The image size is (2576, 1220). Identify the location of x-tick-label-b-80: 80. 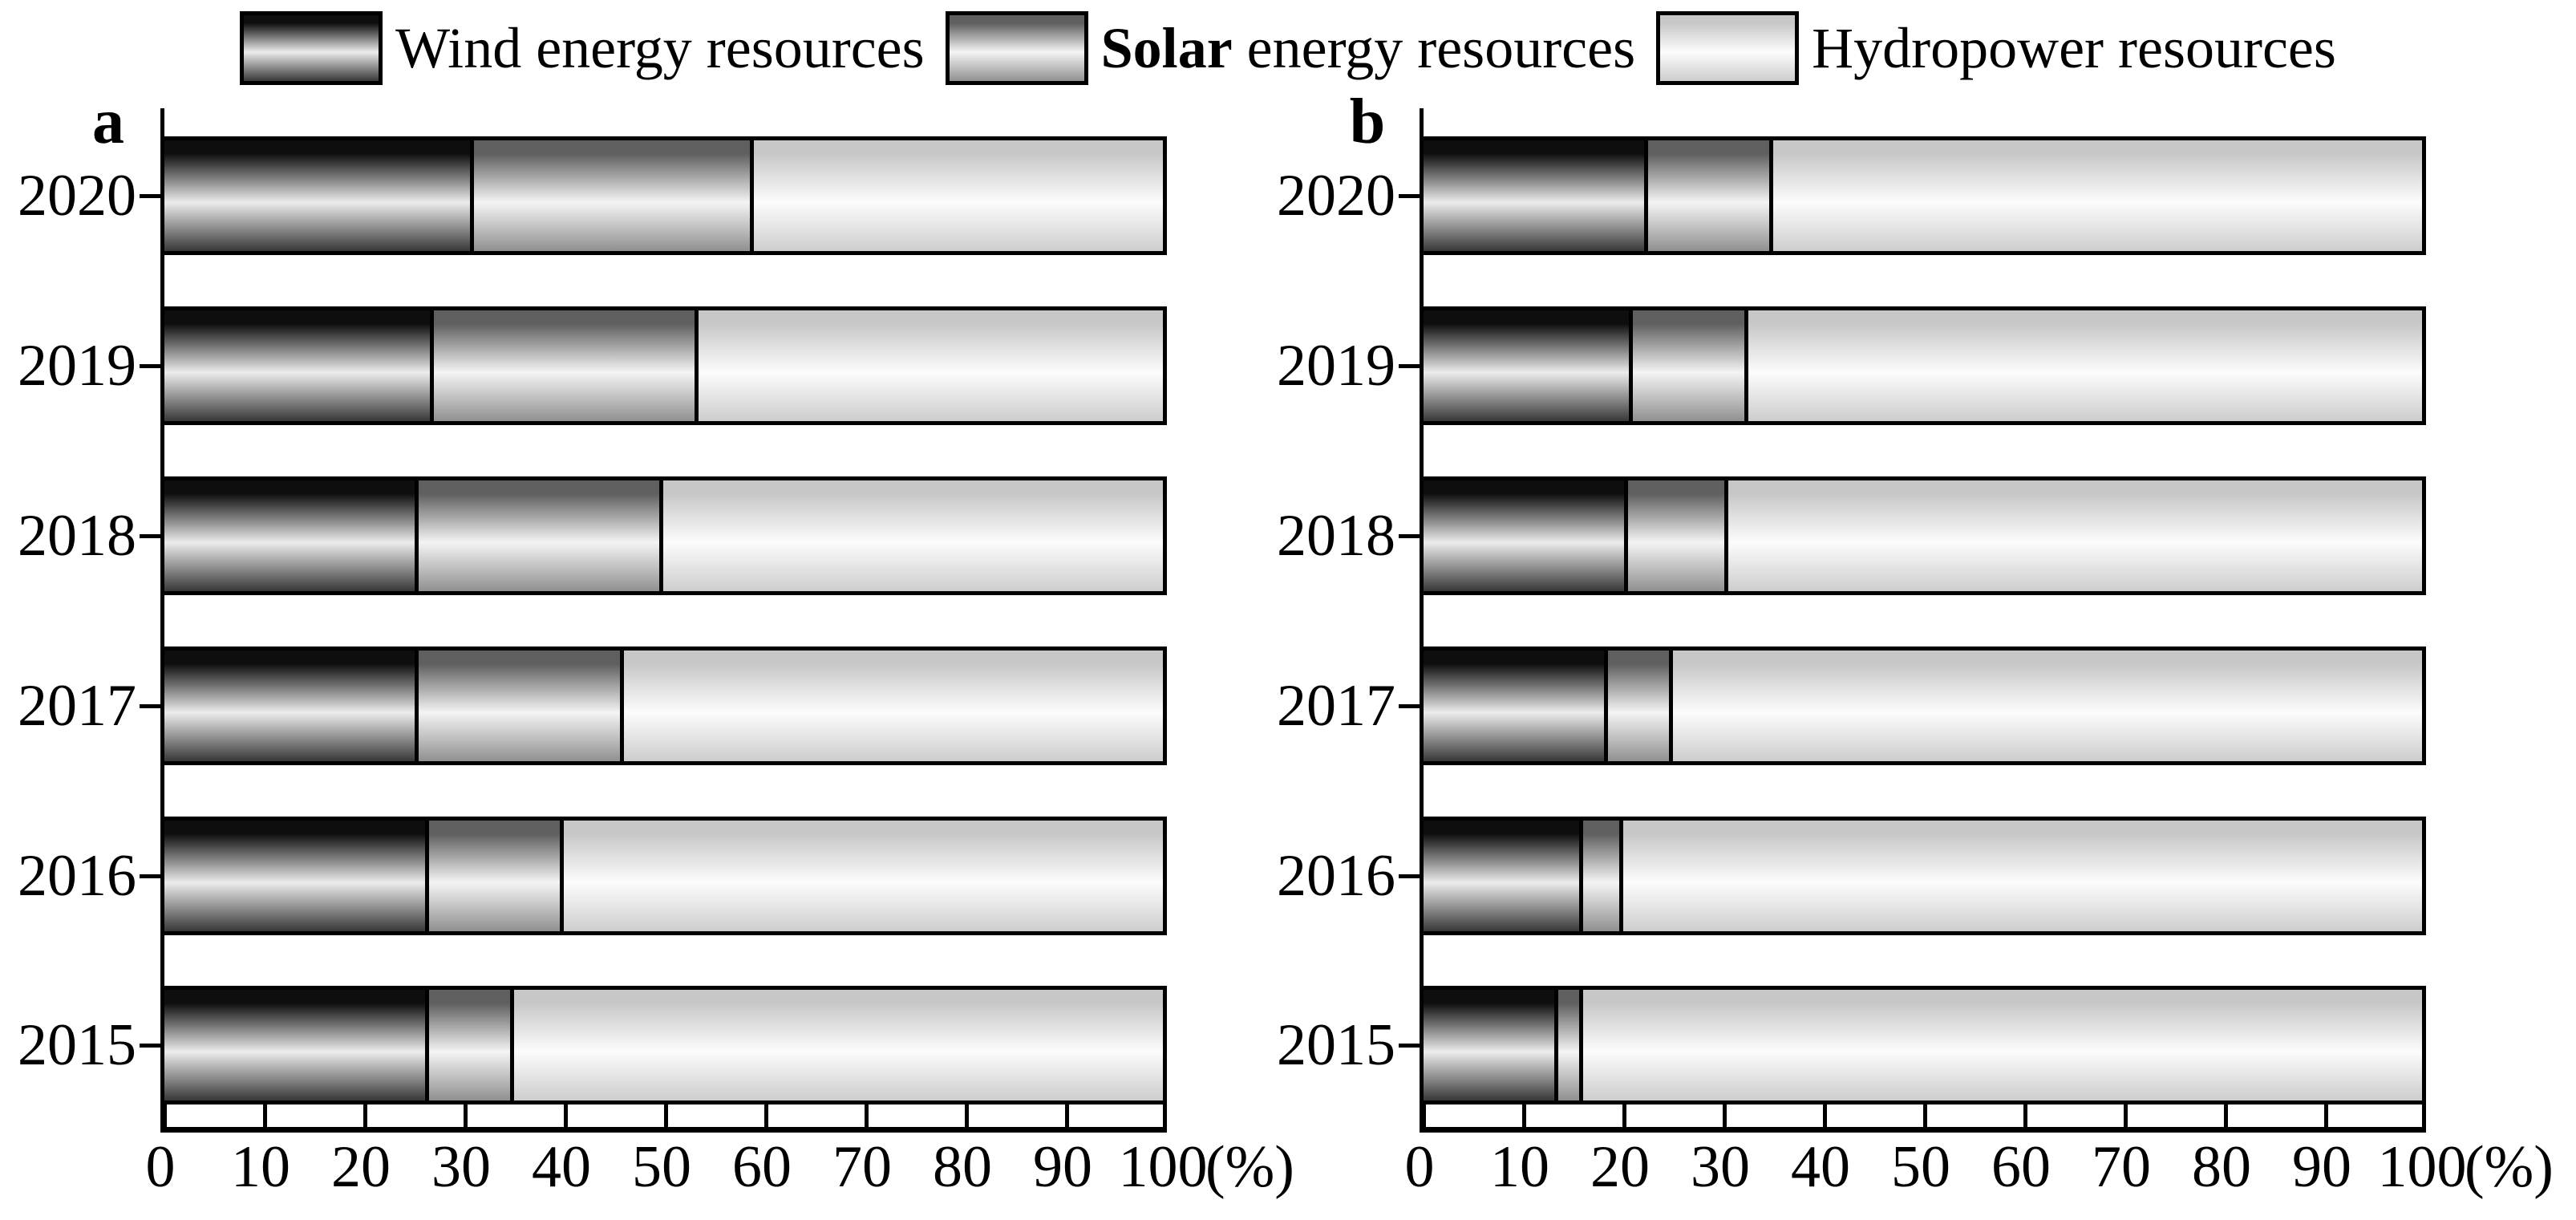
(2221, 1167).